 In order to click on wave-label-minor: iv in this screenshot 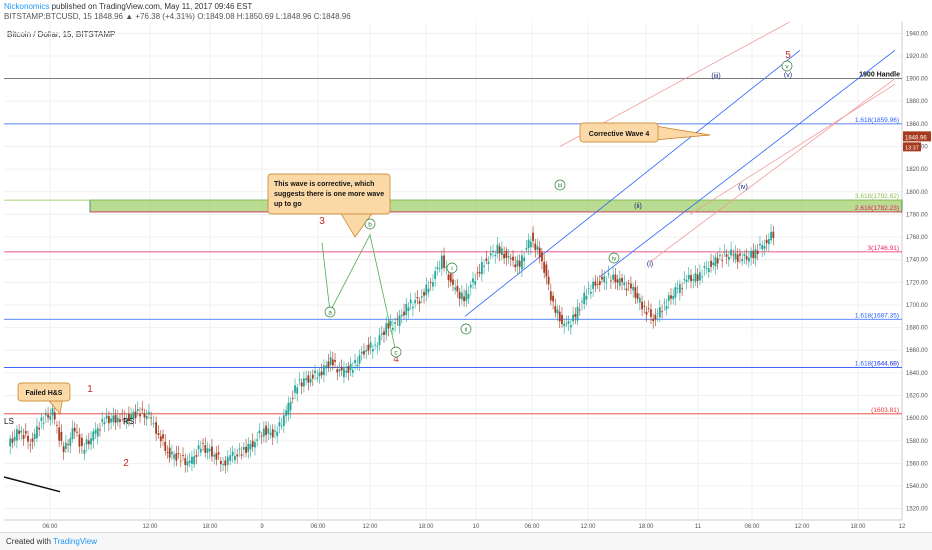, I will do `click(614, 259)`.